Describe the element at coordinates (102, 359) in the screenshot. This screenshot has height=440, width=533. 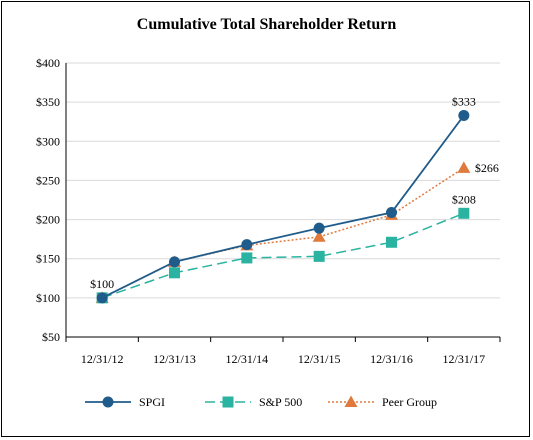
I see `x-tick-label: 12/31/12` at that location.